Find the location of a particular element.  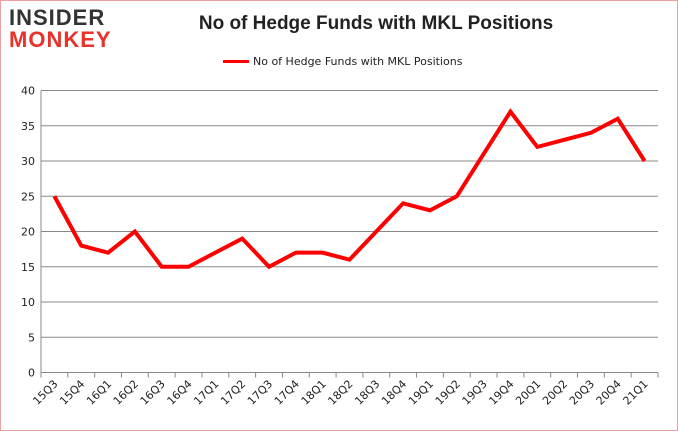

x-tick-label: 17Q1 is located at coordinates (206, 392).